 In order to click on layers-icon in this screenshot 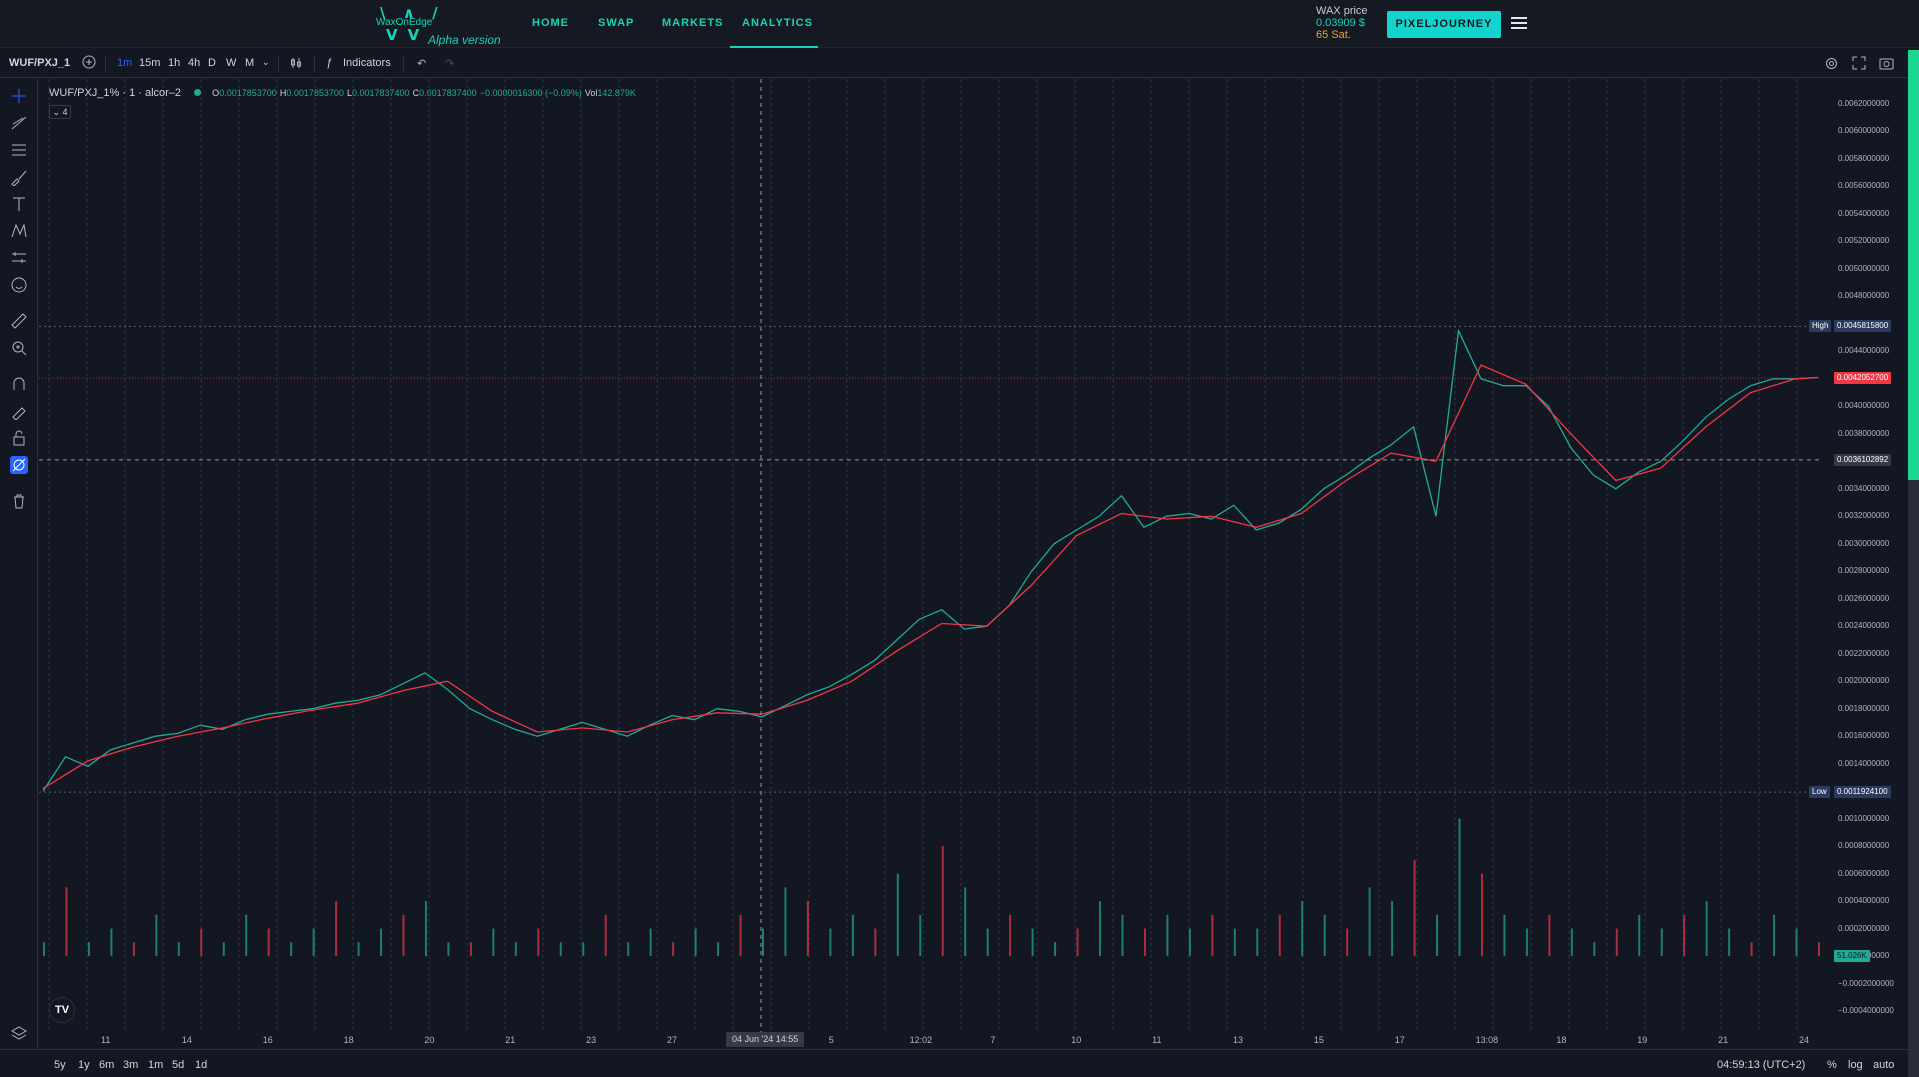, I will do `click(19, 1033)`.